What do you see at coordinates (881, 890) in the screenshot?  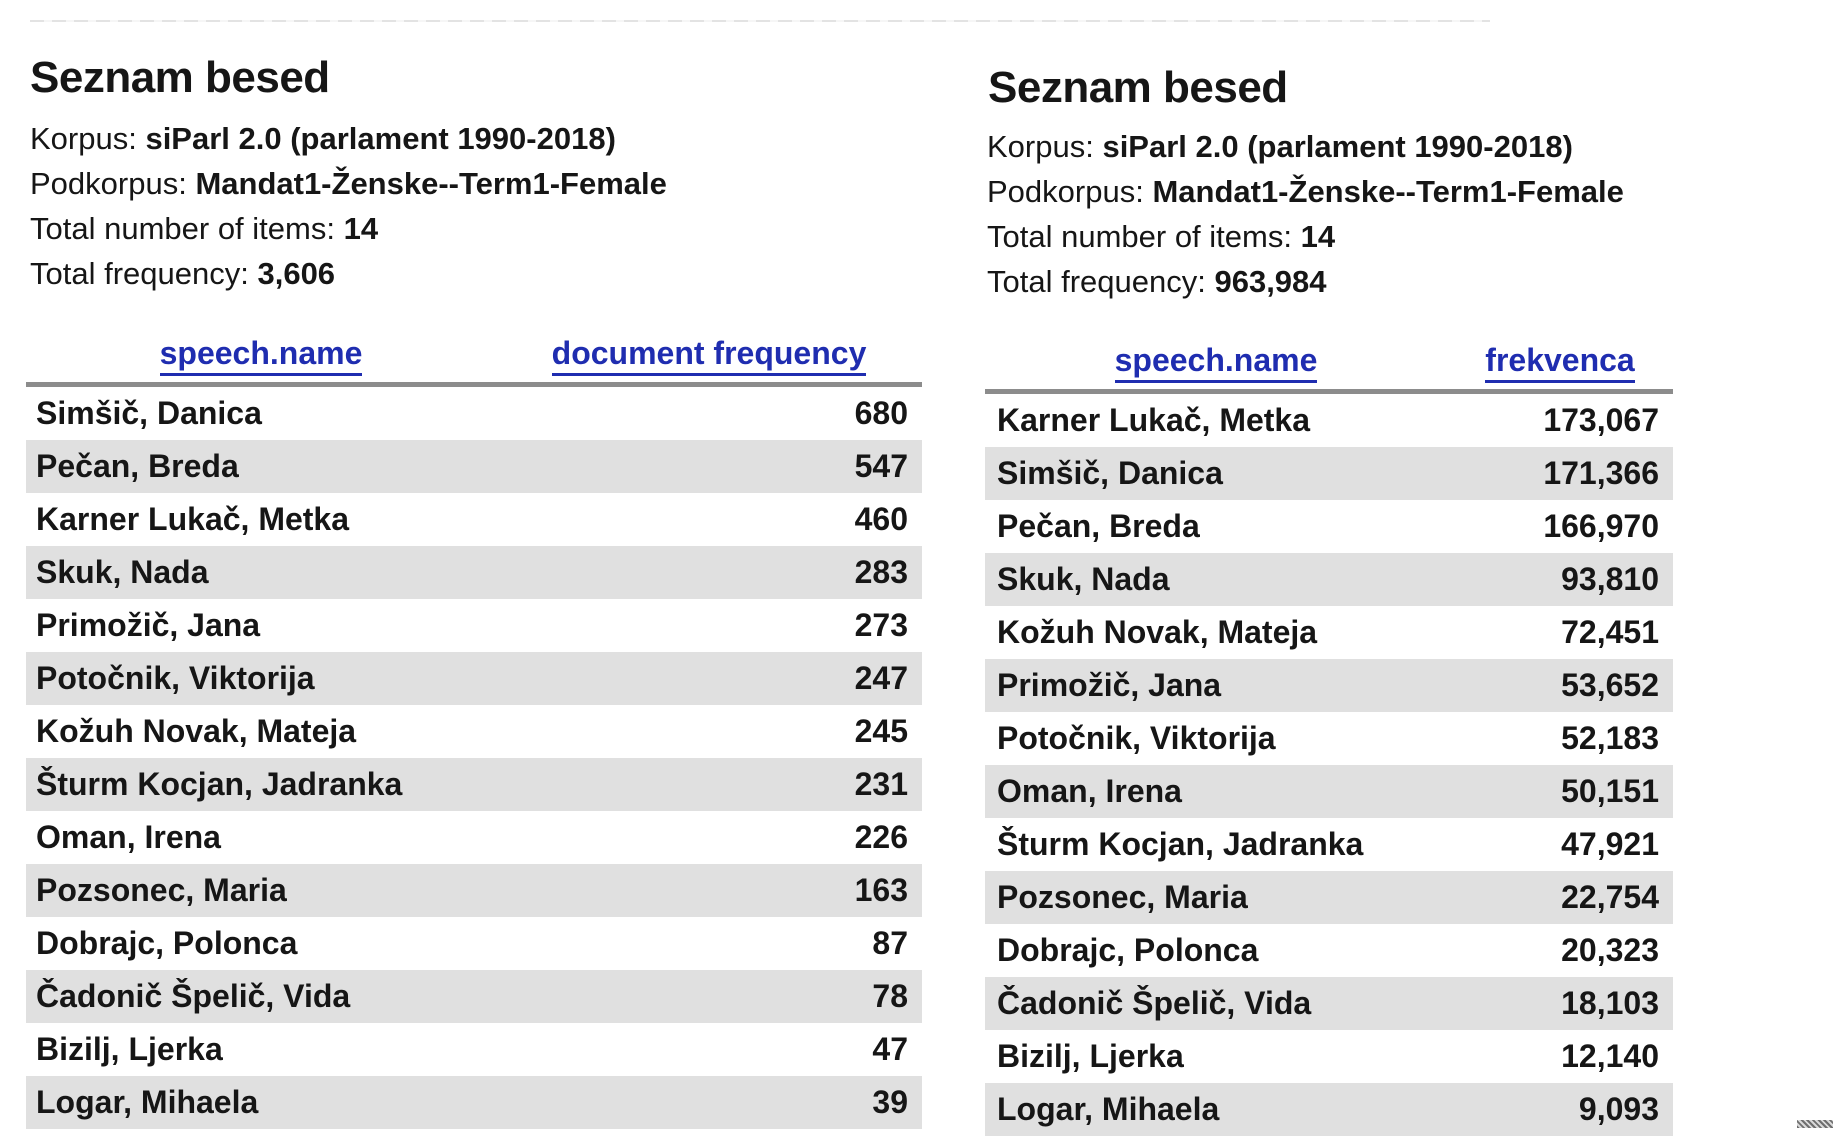 I see `frequency-value: 163` at bounding box center [881, 890].